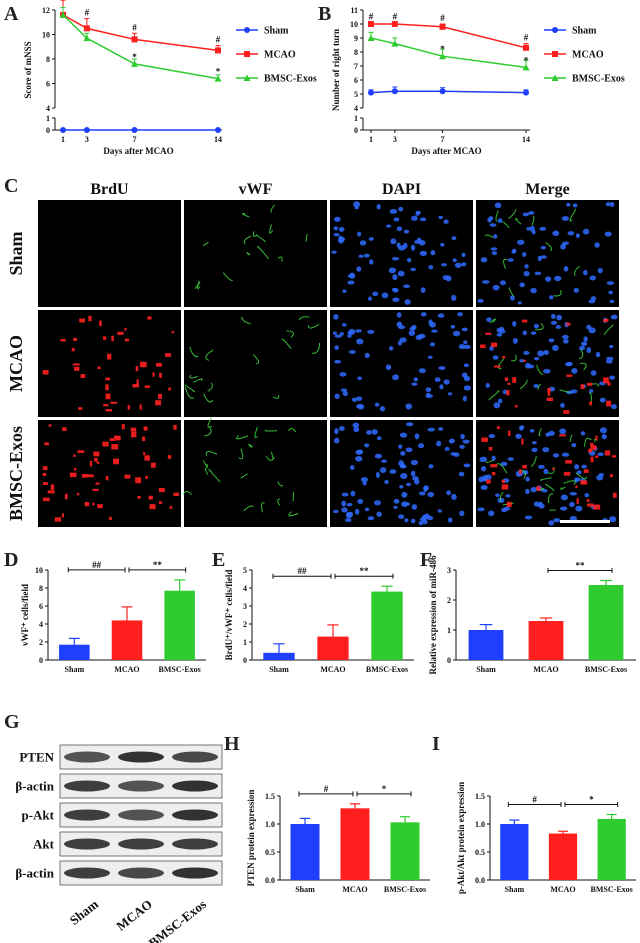 The image size is (640, 943). Describe the element at coordinates (87, 13) in the screenshot. I see `significance-mark: #` at that location.